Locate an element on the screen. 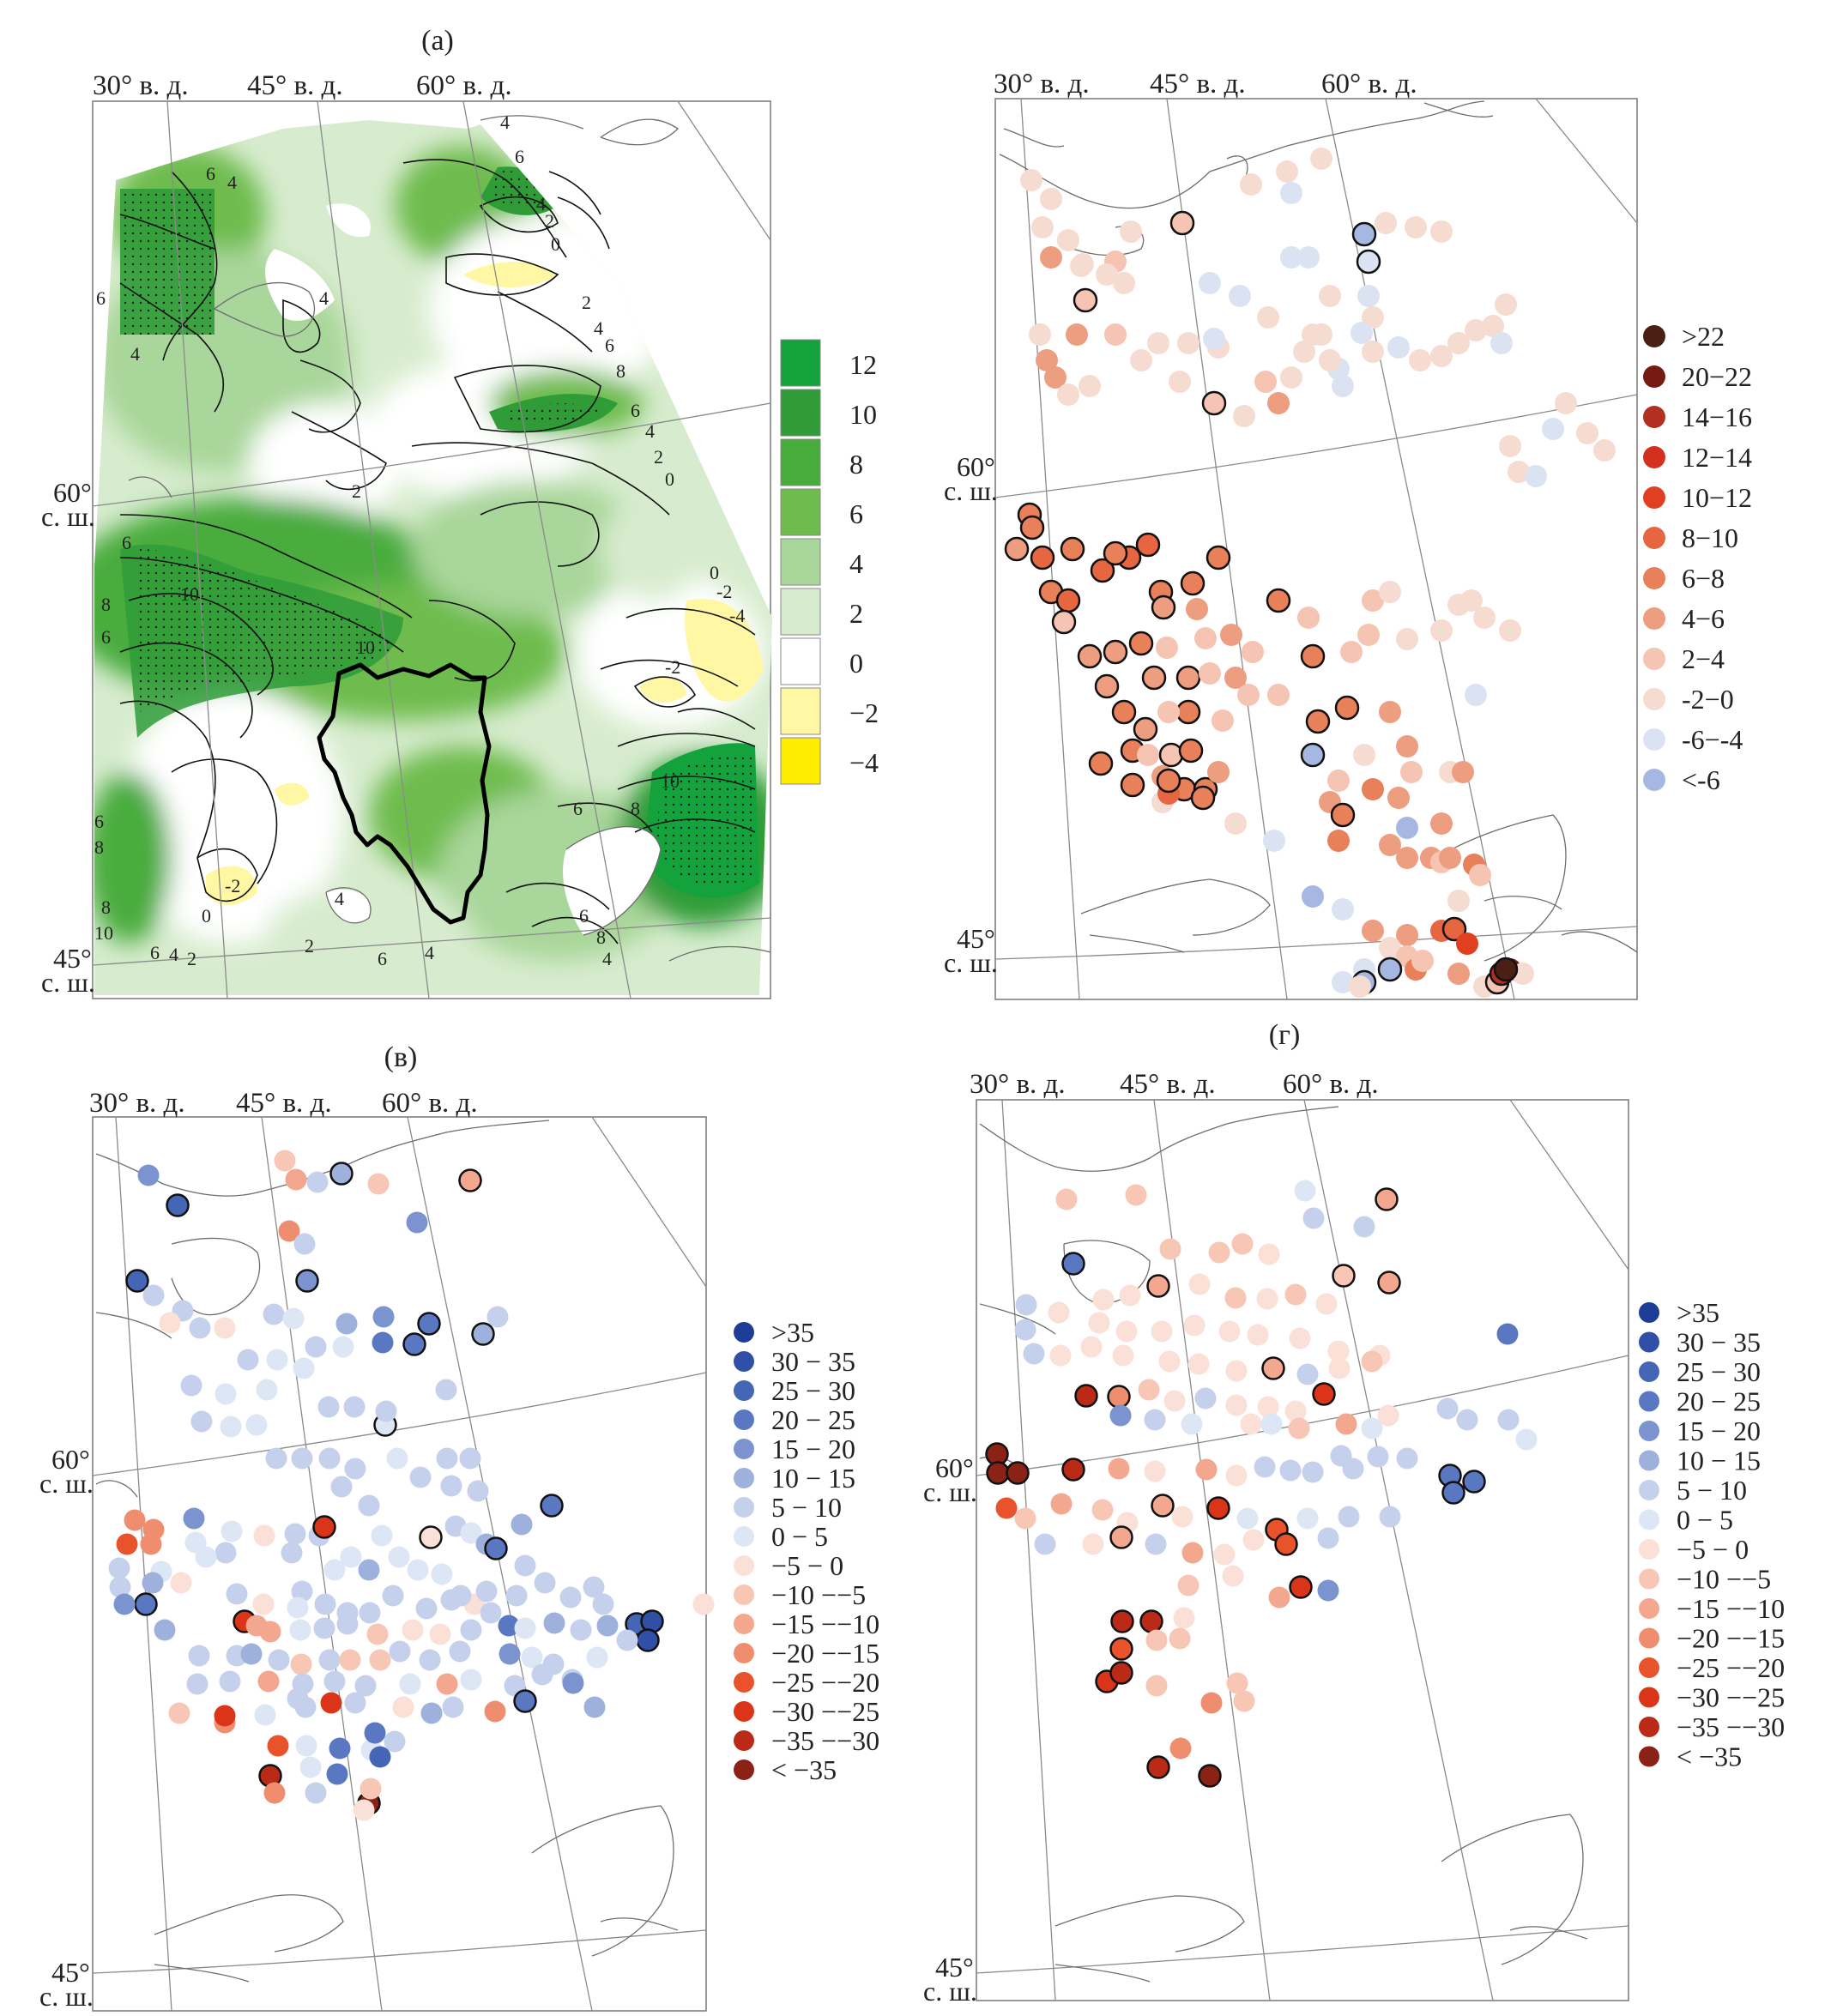 This screenshot has width=1837, height=2016. legend-label: -6−-4 is located at coordinates (1713, 740).